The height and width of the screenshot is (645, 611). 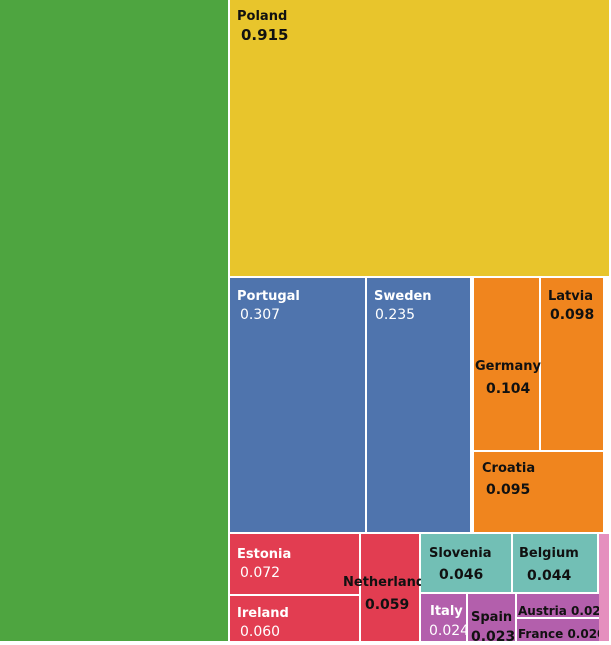 I want to click on tile-sweden, so click(x=419, y=406).